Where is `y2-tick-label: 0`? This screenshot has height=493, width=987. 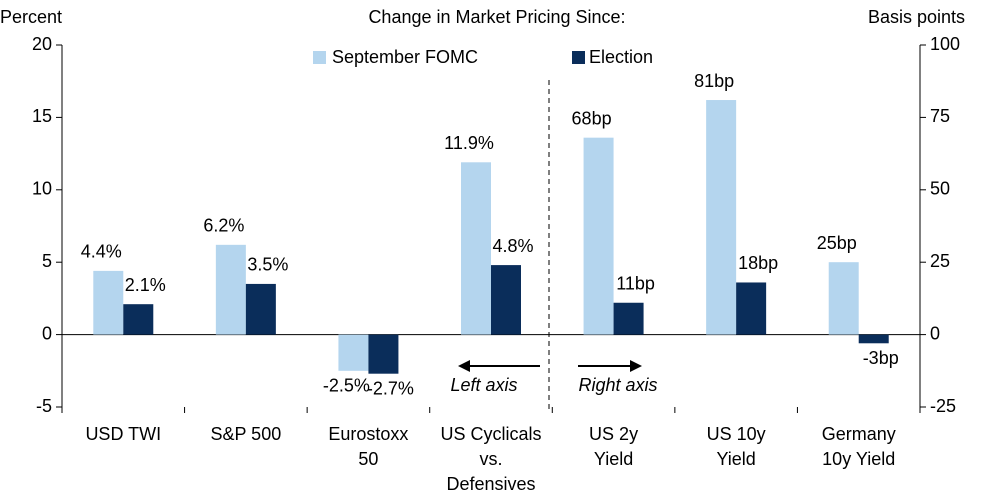 y2-tick-label: 0 is located at coordinates (935, 333).